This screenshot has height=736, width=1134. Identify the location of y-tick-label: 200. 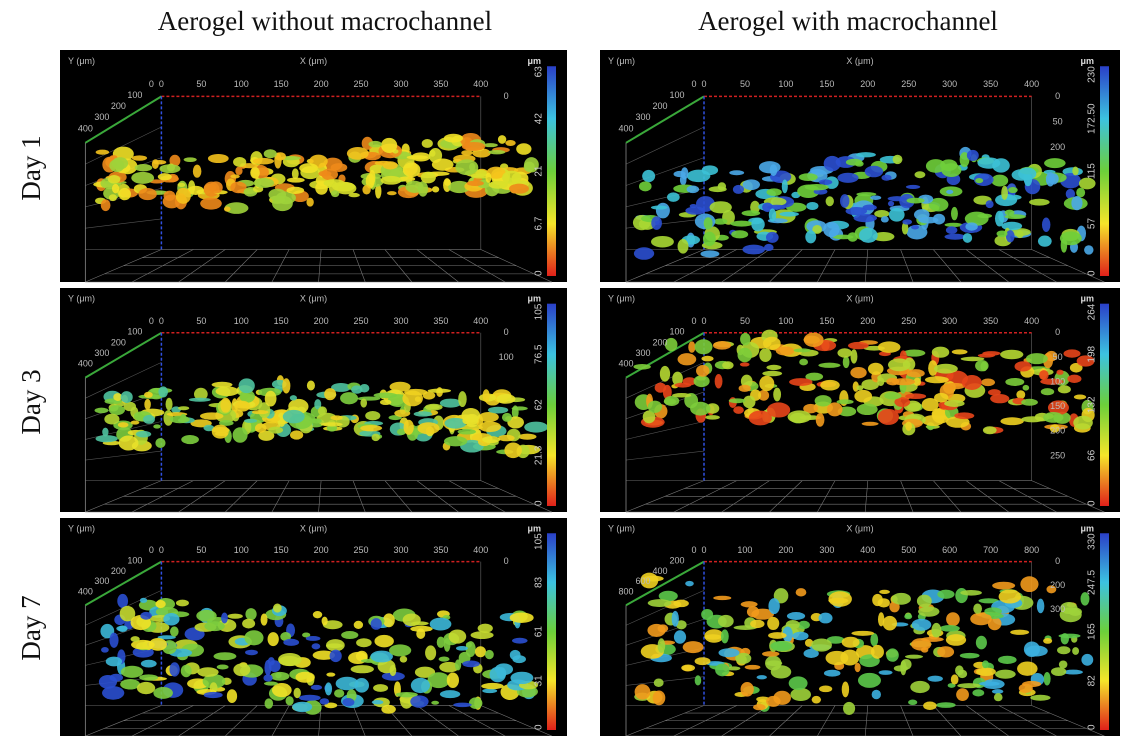
(118, 106).